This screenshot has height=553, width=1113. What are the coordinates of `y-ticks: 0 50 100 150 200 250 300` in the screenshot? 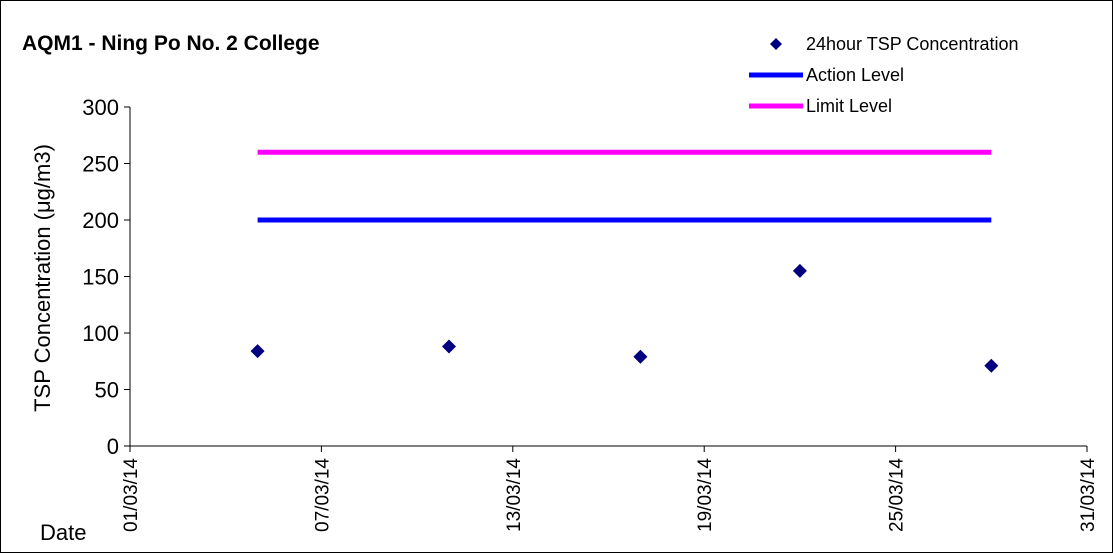 It's located at (106, 277).